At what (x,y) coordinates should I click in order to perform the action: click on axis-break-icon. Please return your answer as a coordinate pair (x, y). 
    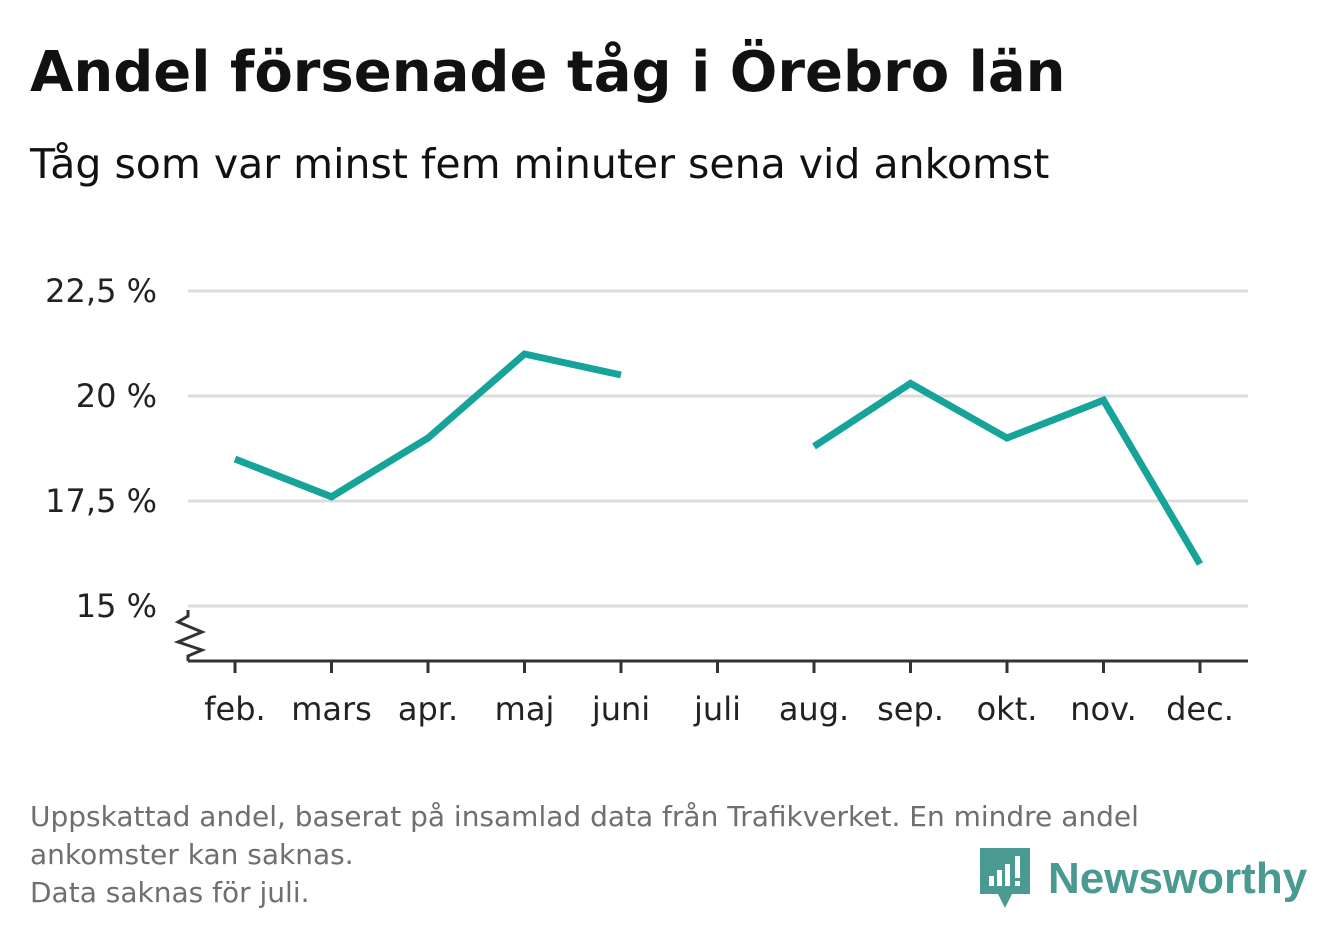
    Looking at the image, I should click on (190, 635).